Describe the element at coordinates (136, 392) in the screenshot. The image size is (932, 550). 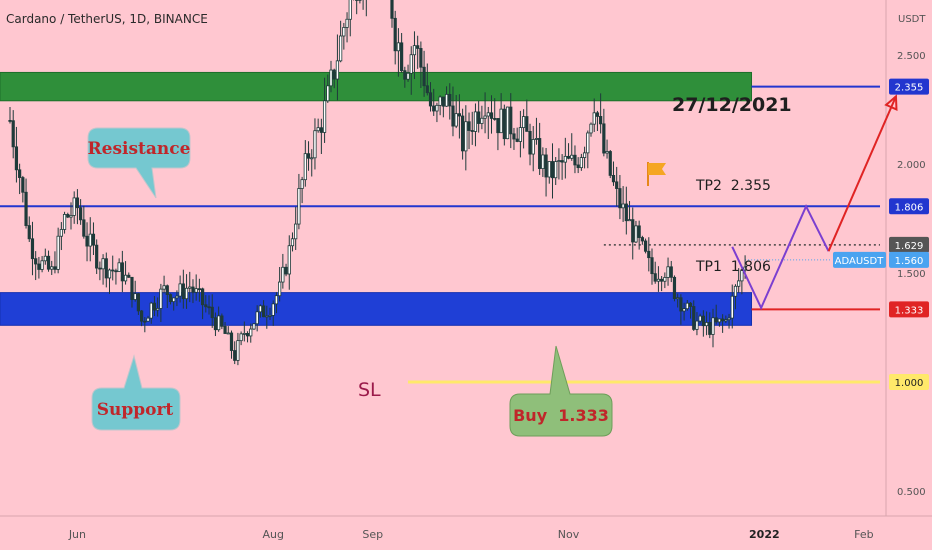
I see `support-callout: Support` at that location.